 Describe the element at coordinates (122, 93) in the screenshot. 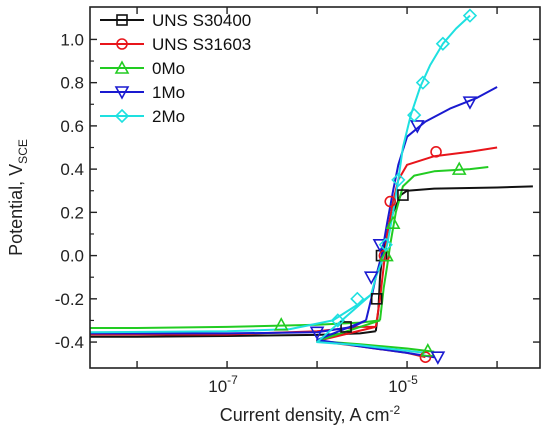

I see `legend-1mo-marker` at that location.